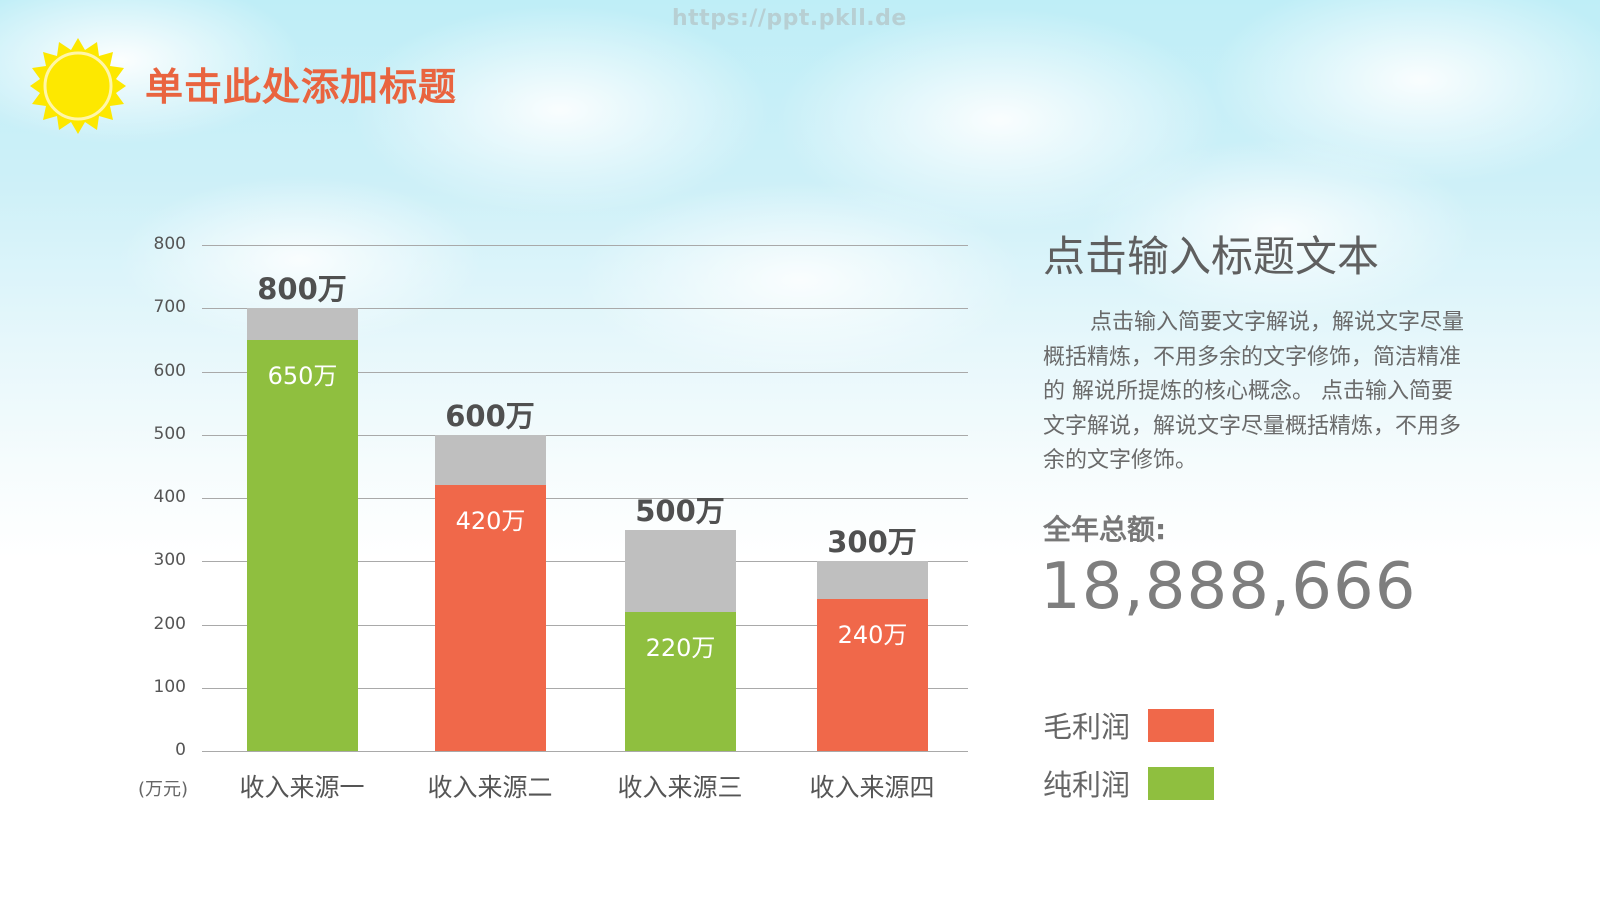  I want to click on bar-inner-label: 220万, so click(680, 647).